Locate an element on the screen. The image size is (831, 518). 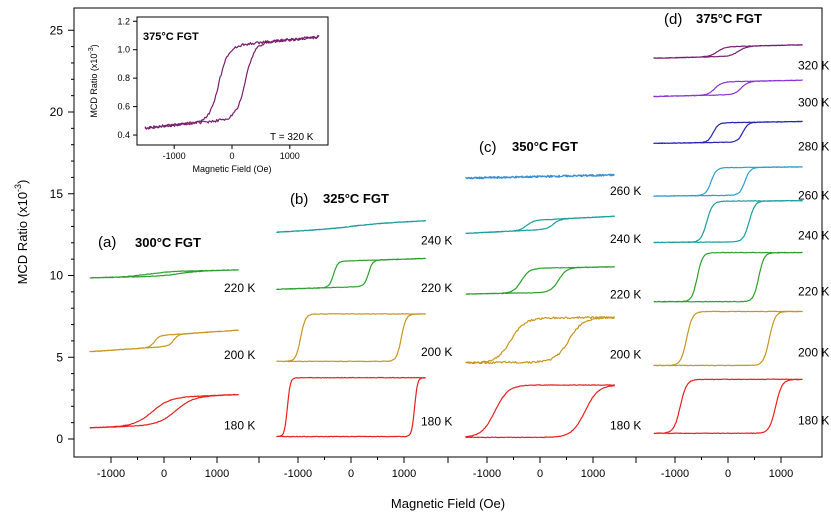
x-axis: -1000 0 1000 -1000 0 1000 -1000 0 1000 -1000 0 1000 is located at coordinates (445, 468).